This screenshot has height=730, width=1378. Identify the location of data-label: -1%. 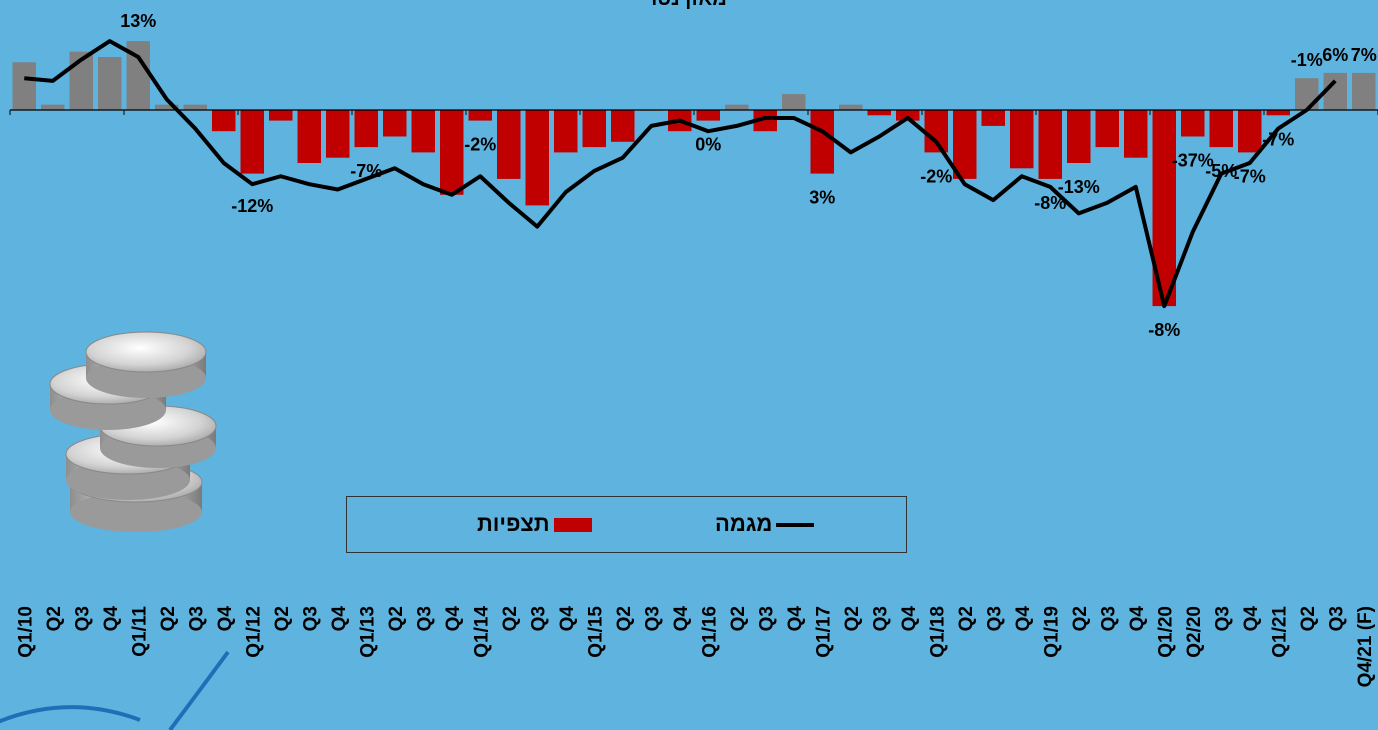
(1307, 60).